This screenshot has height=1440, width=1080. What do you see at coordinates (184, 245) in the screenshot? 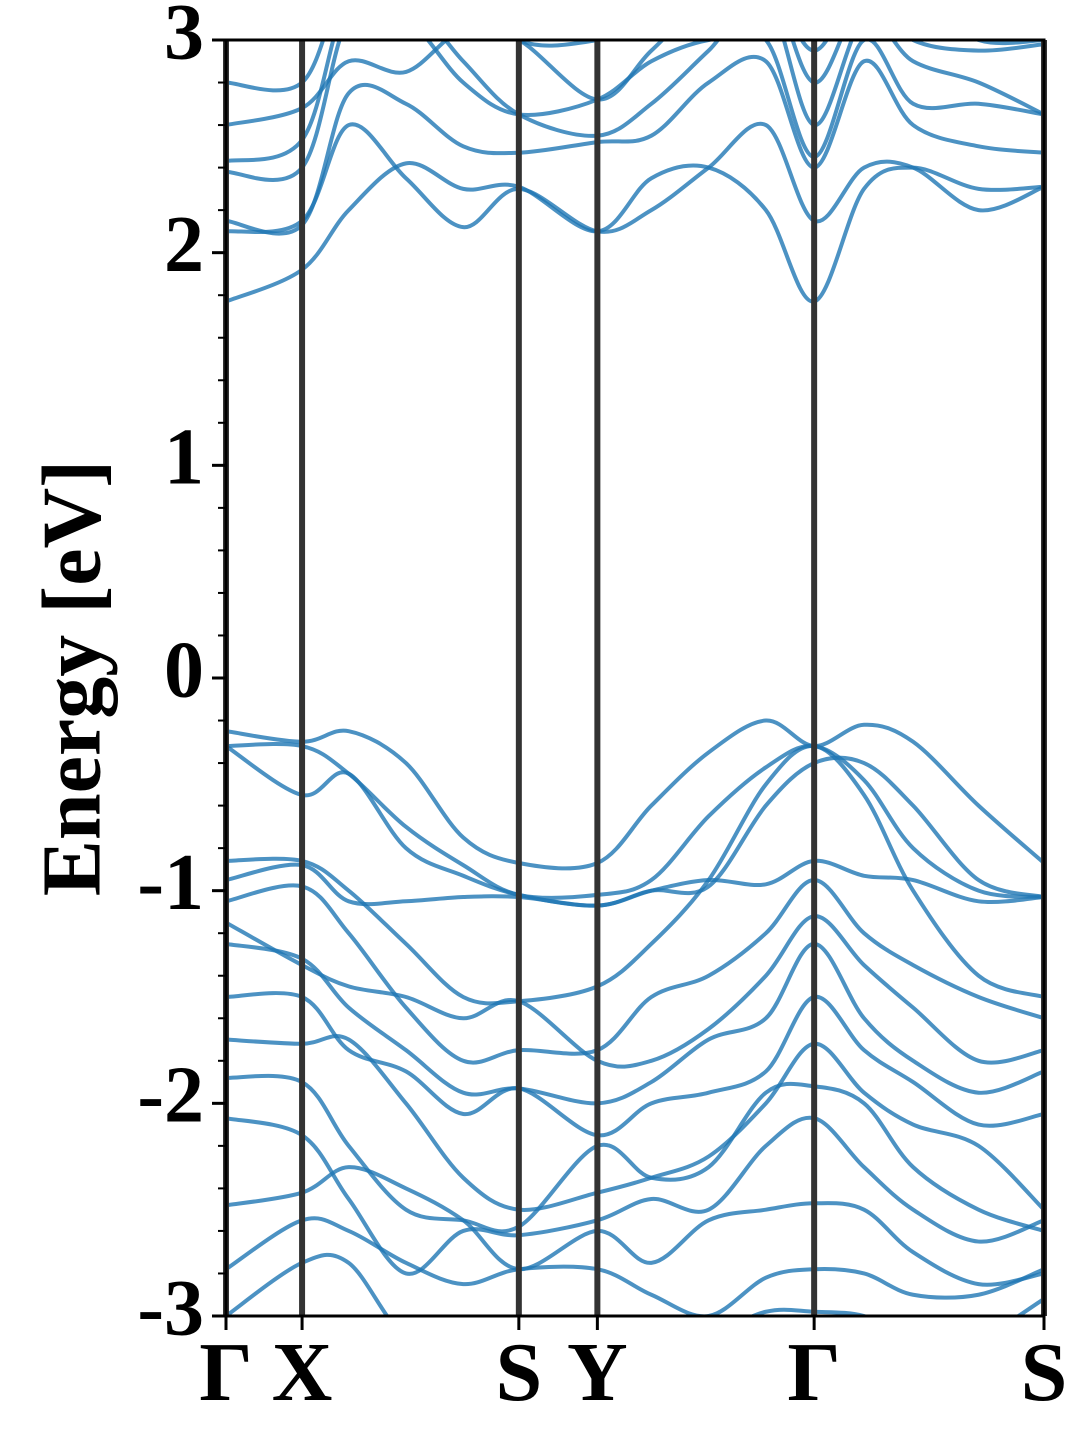
I see `y-tick-label: 2` at bounding box center [184, 245].